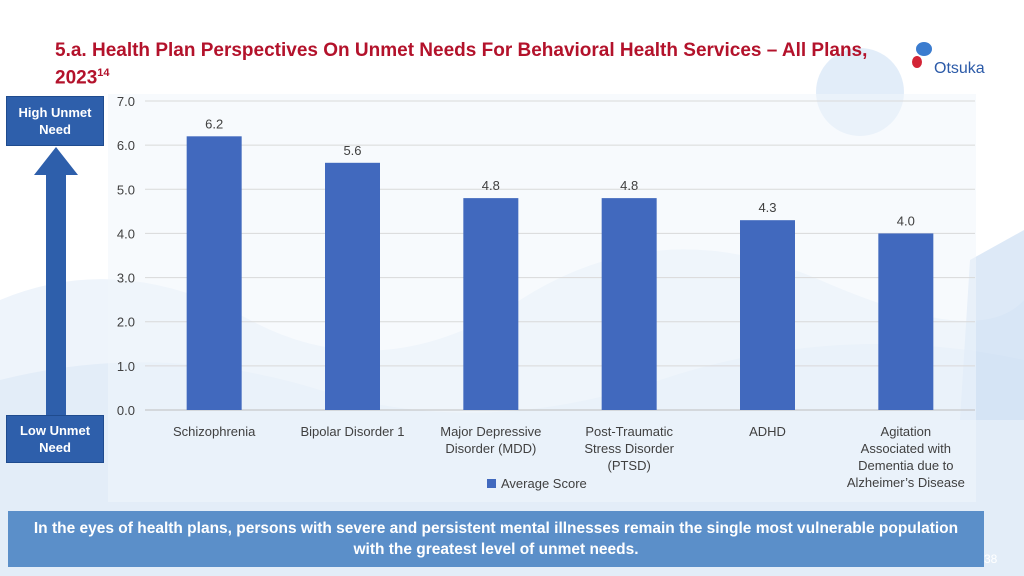  What do you see at coordinates (126, 278) in the screenshot?
I see `y-tick-label: 3.0` at bounding box center [126, 278].